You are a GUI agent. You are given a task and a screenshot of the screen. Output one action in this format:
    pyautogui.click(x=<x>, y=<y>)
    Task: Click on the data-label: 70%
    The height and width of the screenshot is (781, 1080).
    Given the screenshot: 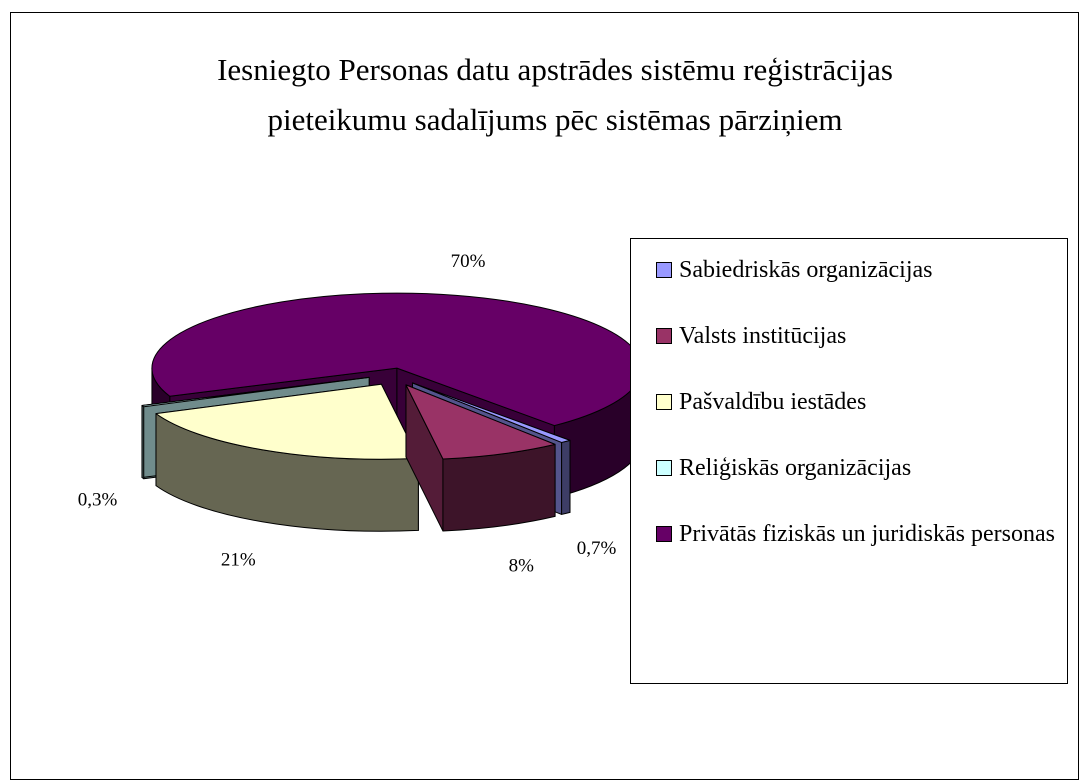 What is the action you would take?
    pyautogui.click(x=468, y=261)
    